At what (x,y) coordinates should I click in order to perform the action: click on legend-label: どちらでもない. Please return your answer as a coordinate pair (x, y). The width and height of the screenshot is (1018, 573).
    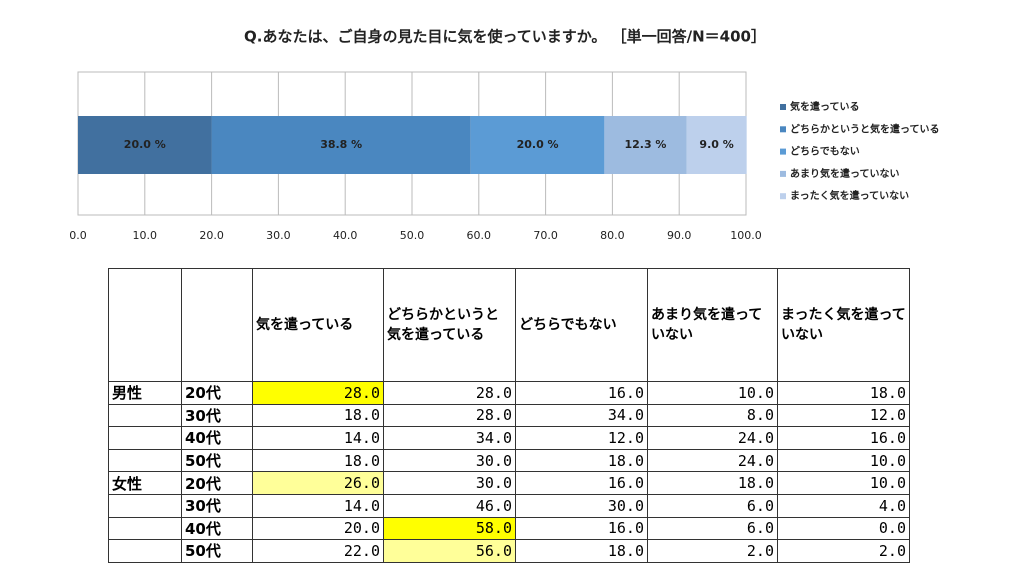
    Looking at the image, I should click on (825, 151).